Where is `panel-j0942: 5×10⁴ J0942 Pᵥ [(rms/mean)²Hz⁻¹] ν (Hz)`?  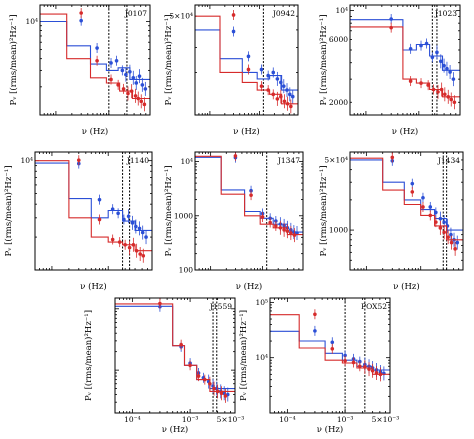
panel-j0942: 5×10⁴ J0942 Pᵥ [(rms/mean)²Hz⁻¹] ν (Hz) is located at coordinates (231, 70).